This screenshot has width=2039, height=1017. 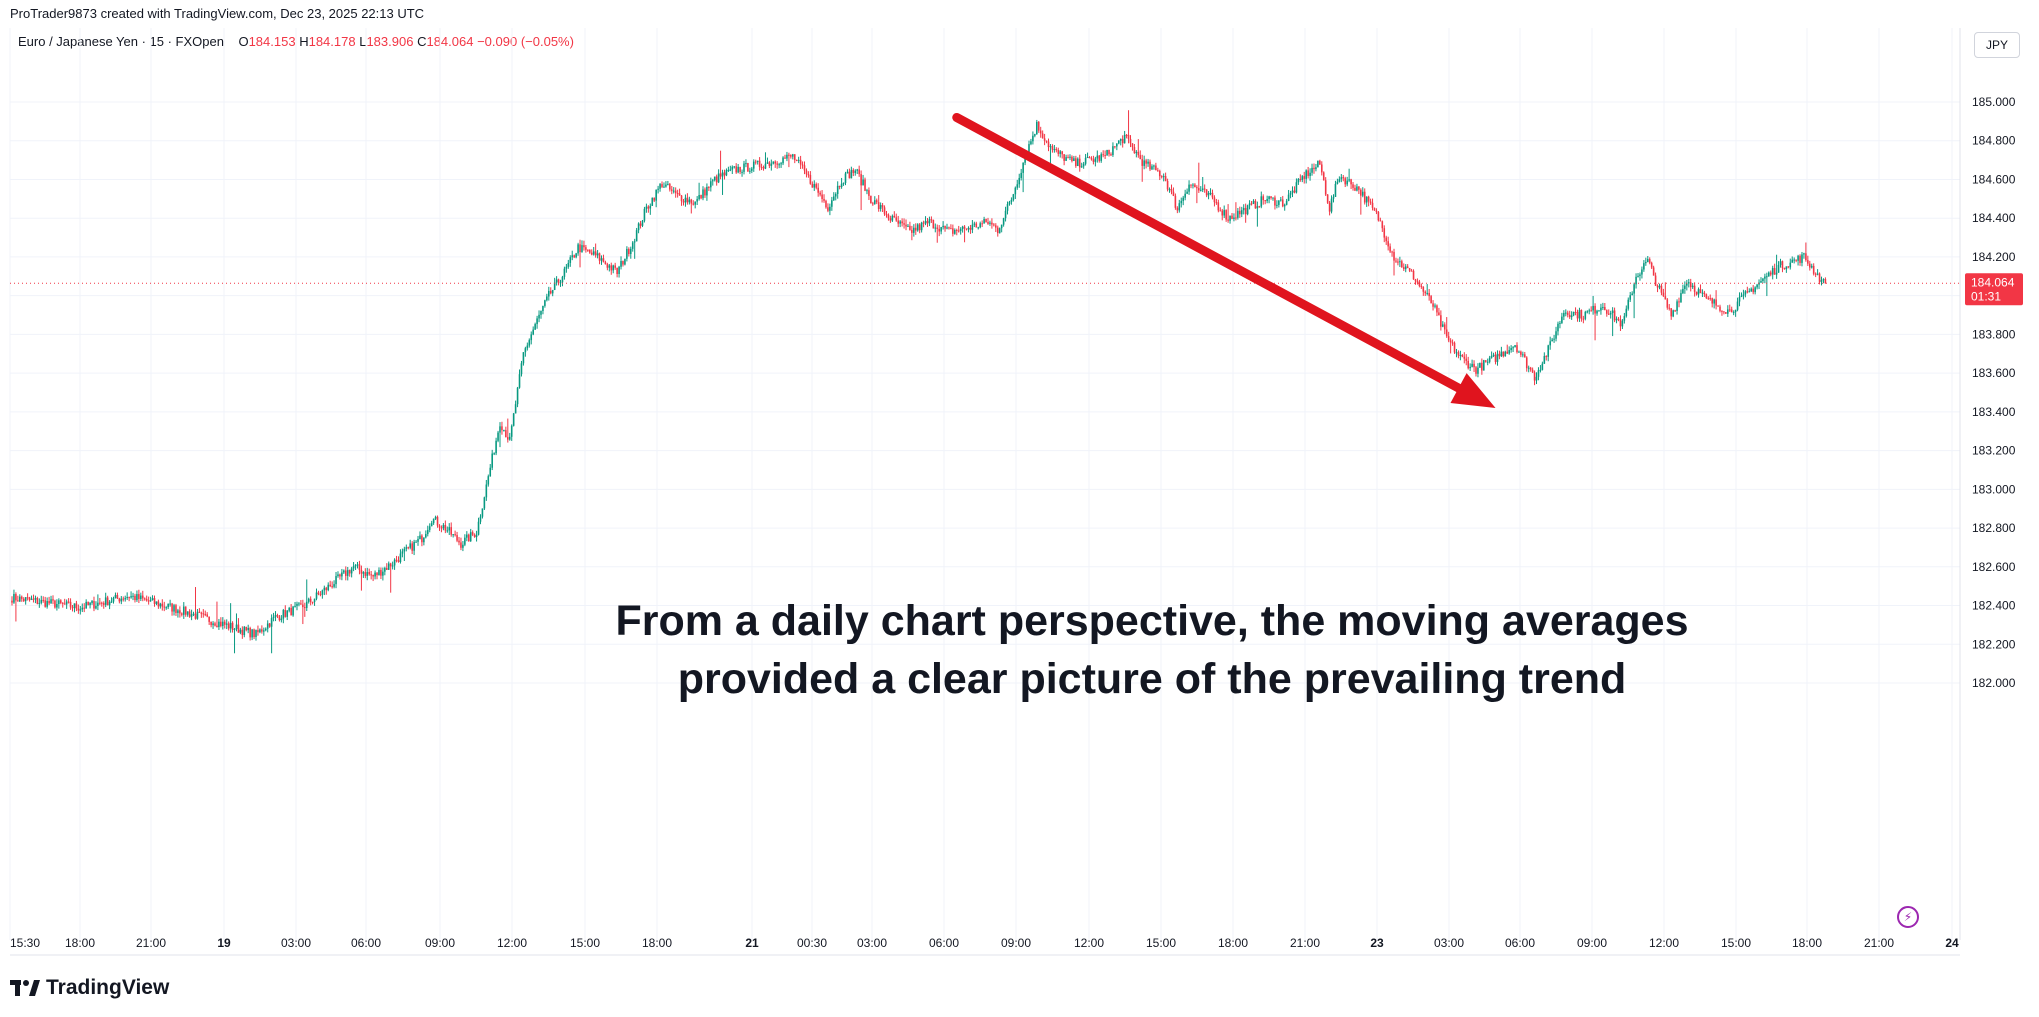 I want to click on time-tick-label: 00:30, so click(x=812, y=943).